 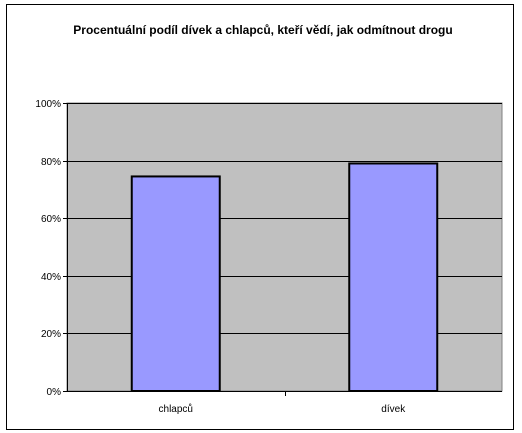 I want to click on y-tick-label: 100%, so click(x=48, y=104).